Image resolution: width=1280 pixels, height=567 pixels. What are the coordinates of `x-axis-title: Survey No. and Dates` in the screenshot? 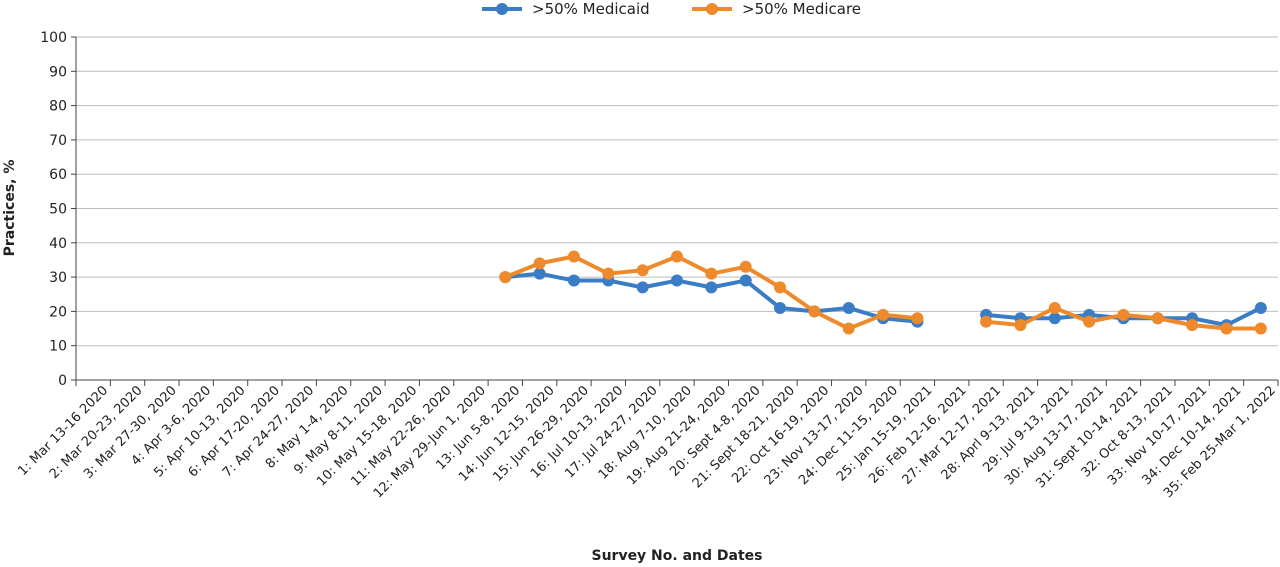 It's located at (676, 556).